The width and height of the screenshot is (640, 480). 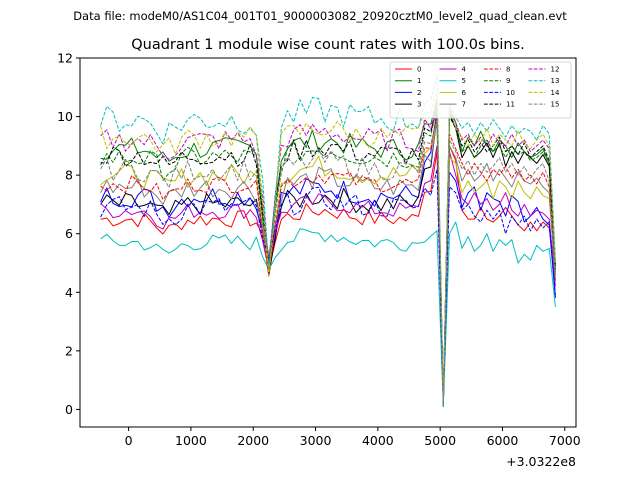 I want to click on legend-label-0: 0, so click(x=419, y=70).